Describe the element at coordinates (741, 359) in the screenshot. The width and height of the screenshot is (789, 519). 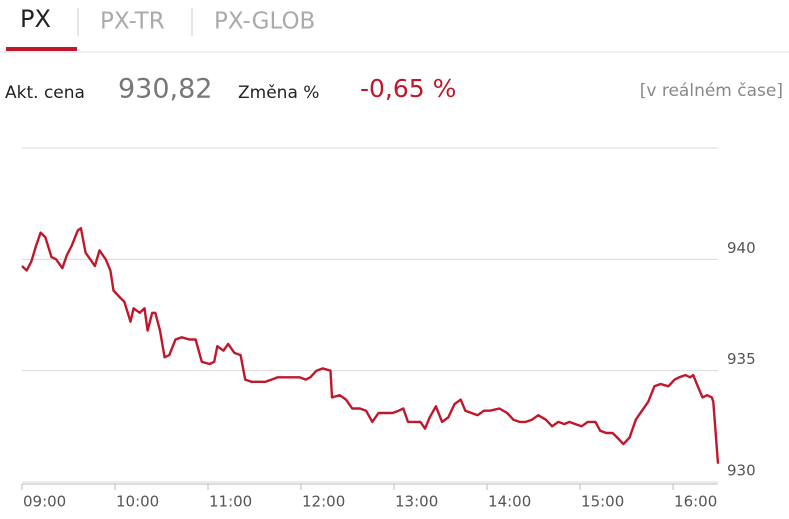
I see `y-tick-label: 935` at that location.